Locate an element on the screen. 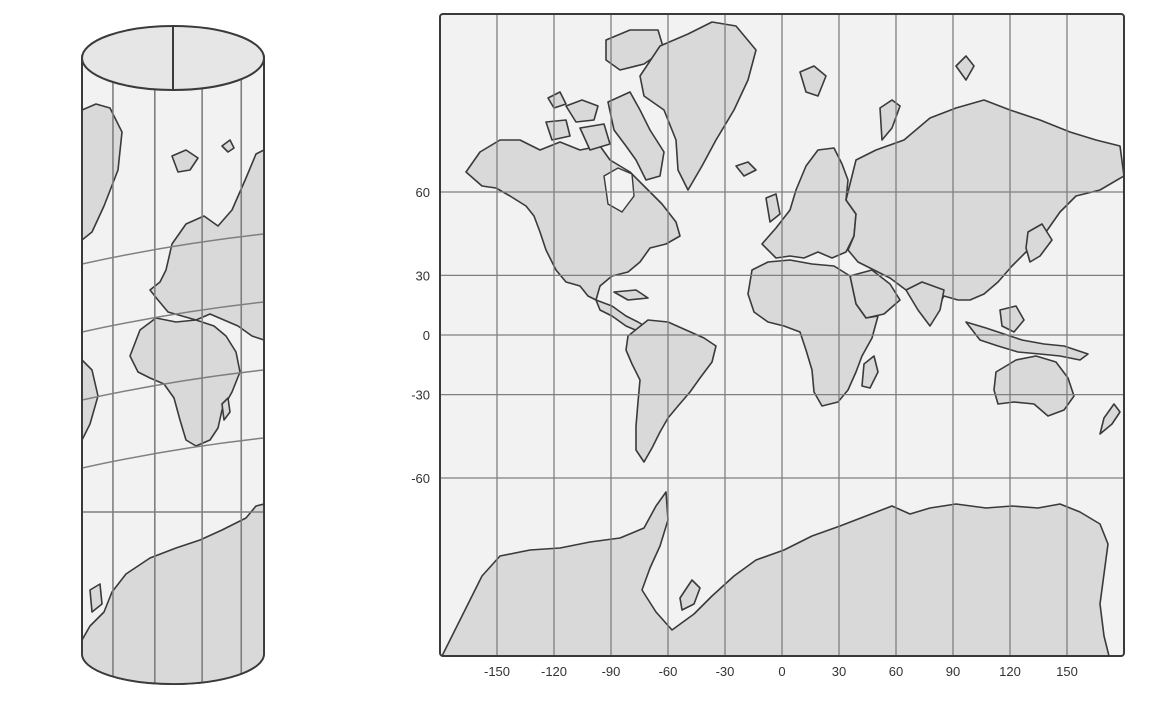  cylinder-land is located at coordinates (173, 393).